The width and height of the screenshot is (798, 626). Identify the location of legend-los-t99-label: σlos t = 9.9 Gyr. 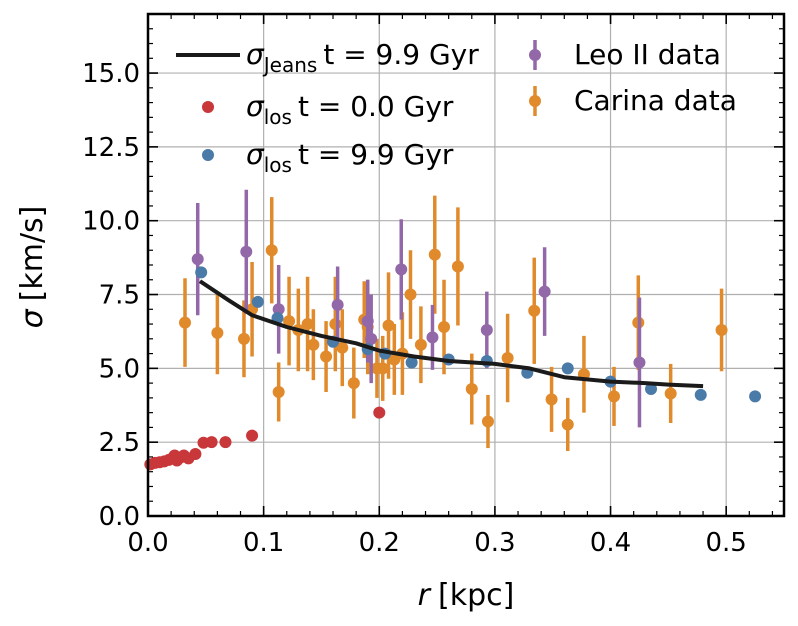
(350, 157).